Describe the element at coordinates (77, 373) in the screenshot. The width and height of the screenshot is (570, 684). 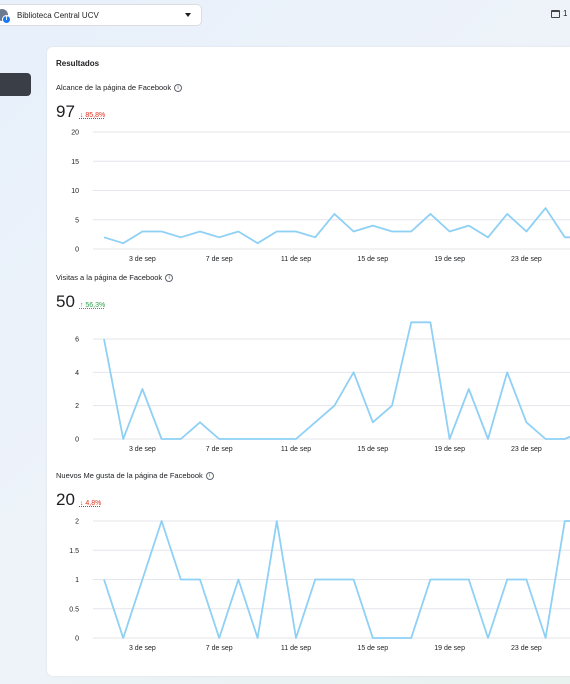
I see `y-tick-label: 4` at that location.